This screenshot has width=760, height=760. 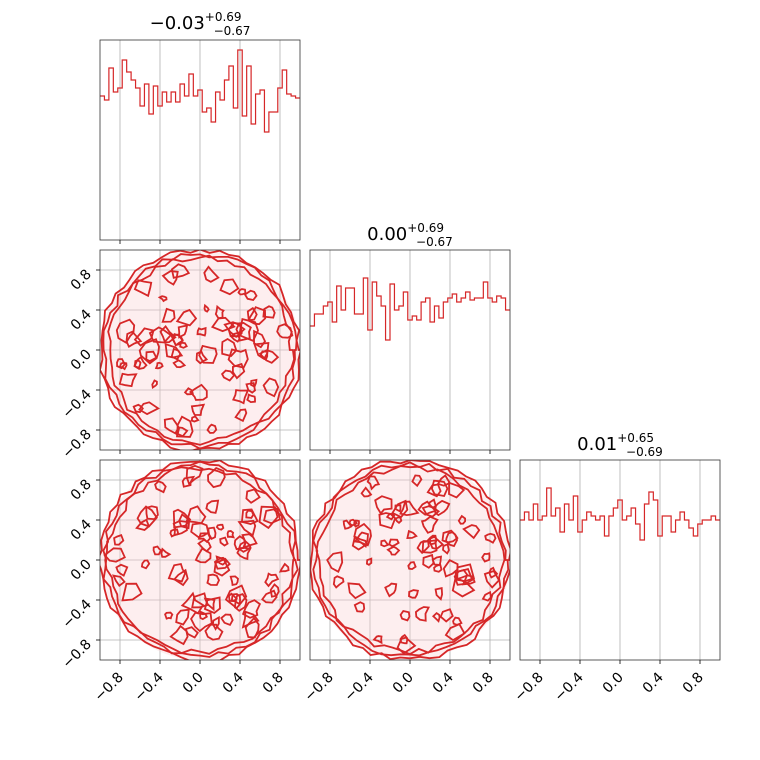 I want to click on pair-1-3-xtick-label-4: 0.8, so click(x=273, y=683).